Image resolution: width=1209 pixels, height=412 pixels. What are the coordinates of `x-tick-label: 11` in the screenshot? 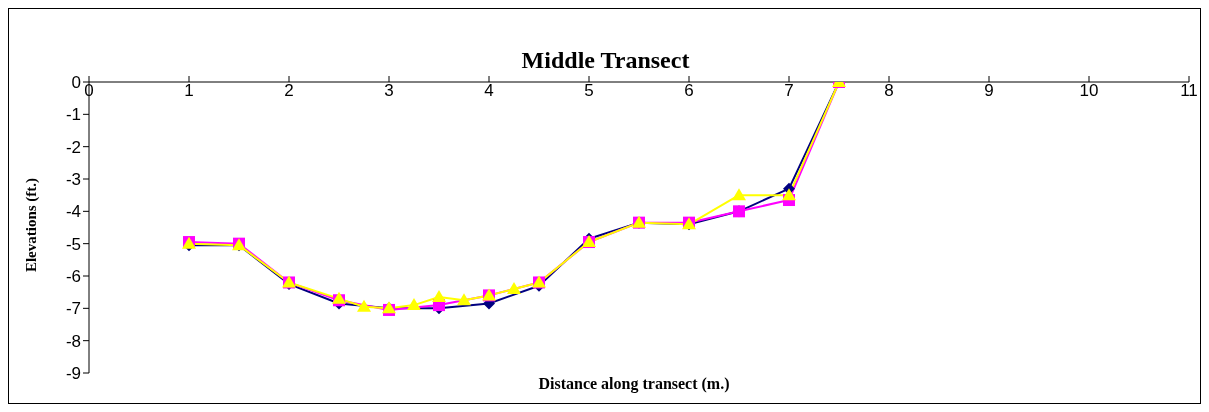 It's located at (1189, 90).